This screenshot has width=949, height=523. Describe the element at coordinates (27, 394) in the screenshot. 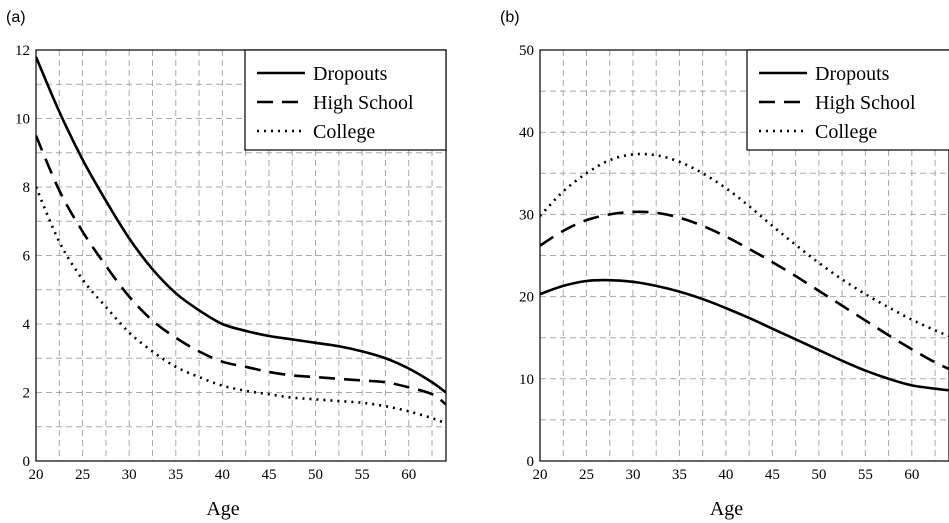

I see `y-tick-label: 2` at that location.